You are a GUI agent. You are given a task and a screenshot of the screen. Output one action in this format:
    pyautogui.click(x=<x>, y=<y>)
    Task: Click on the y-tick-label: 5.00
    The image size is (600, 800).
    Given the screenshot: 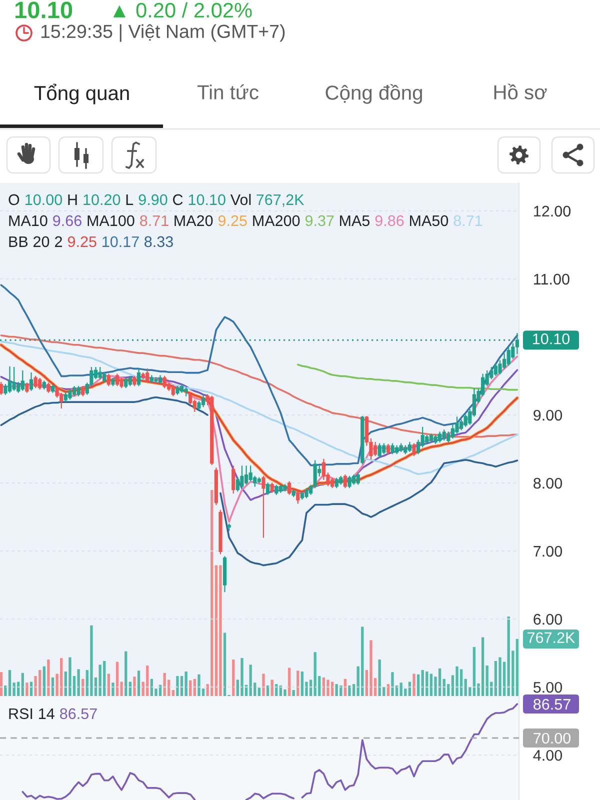 What is the action you would take?
    pyautogui.click(x=548, y=687)
    